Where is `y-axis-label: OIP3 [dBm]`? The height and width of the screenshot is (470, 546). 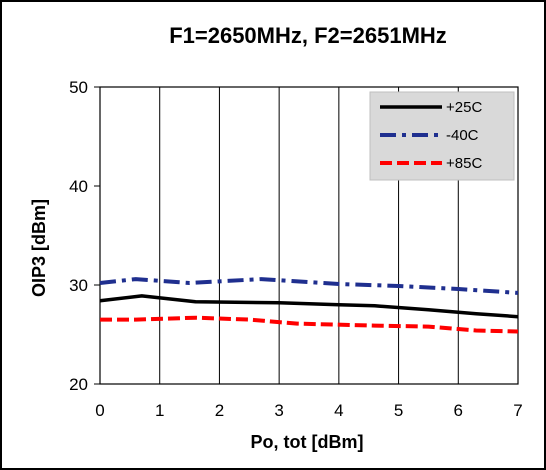 y-axis-label: OIP3 [dBm] is located at coordinates (39, 248).